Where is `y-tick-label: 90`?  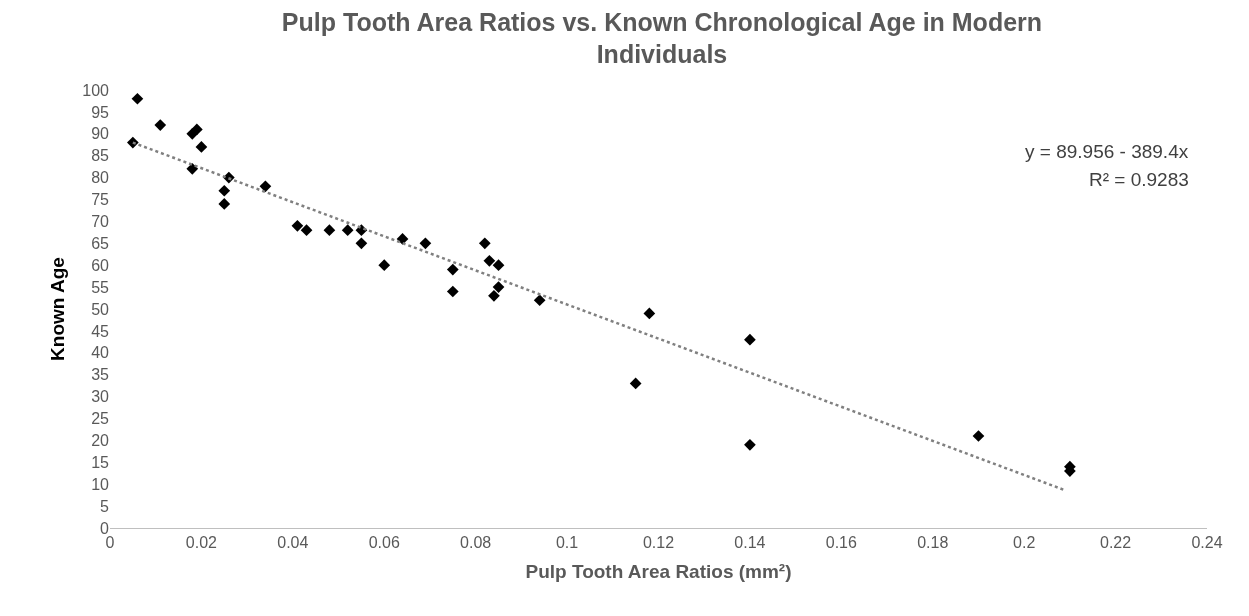
y-tick-label: 90 is located at coordinates (100, 134).